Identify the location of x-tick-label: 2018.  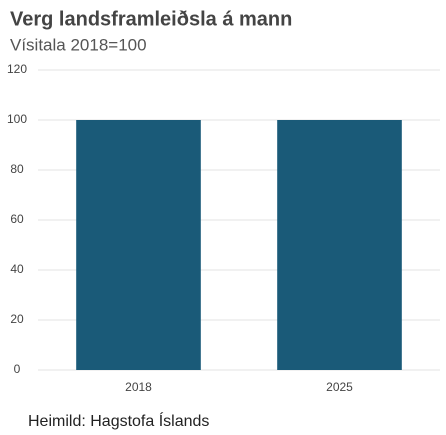
(138, 387).